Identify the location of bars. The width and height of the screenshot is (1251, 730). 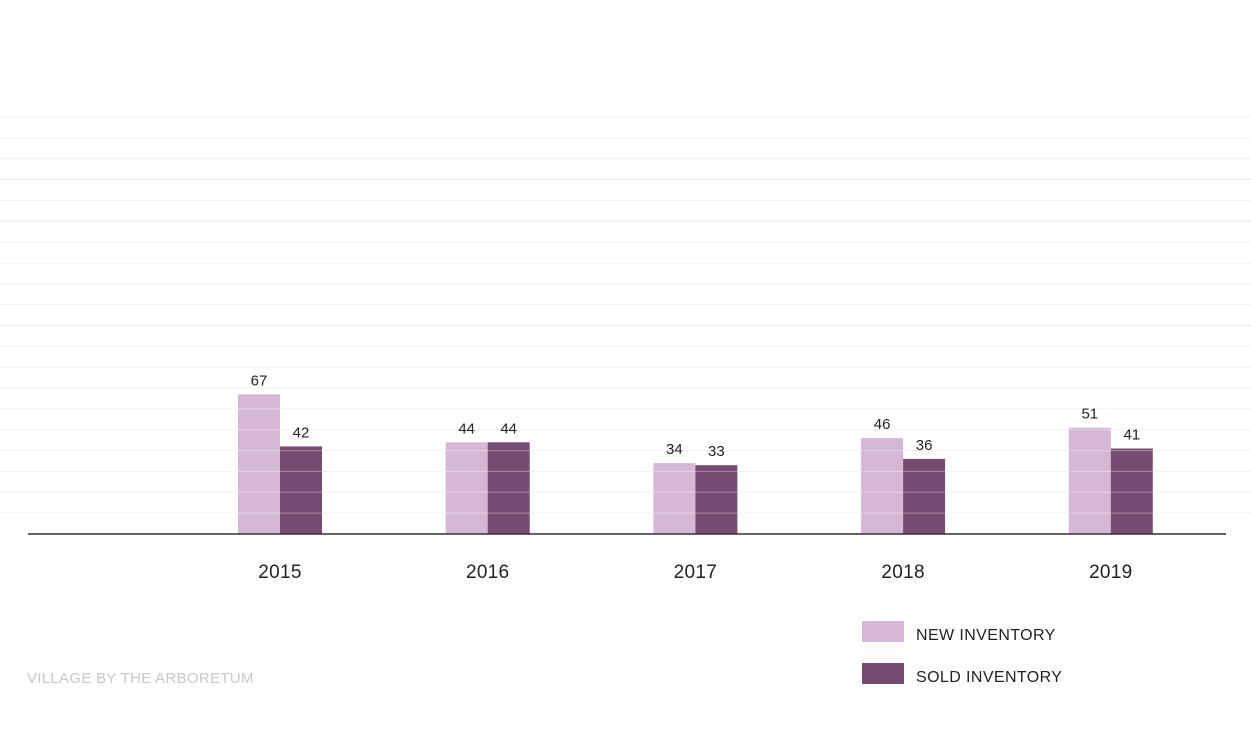
(695, 464).